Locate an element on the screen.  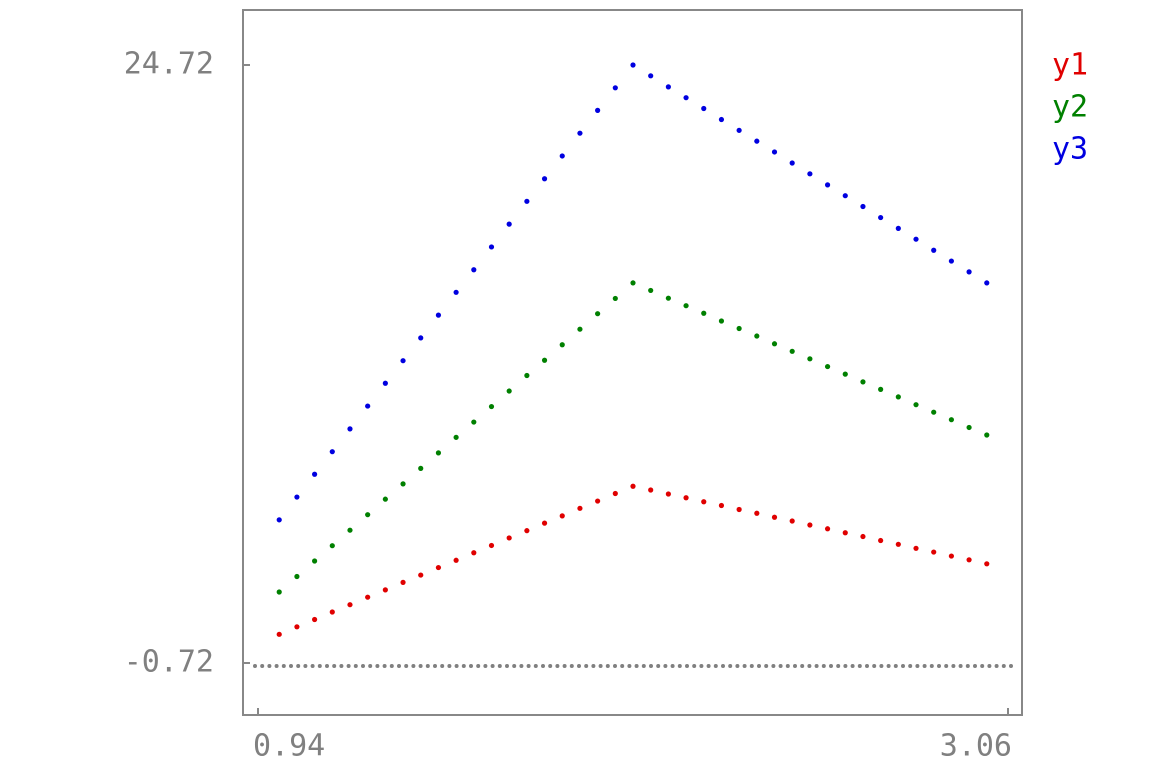
legend-label: y2 is located at coordinates (1070, 107).